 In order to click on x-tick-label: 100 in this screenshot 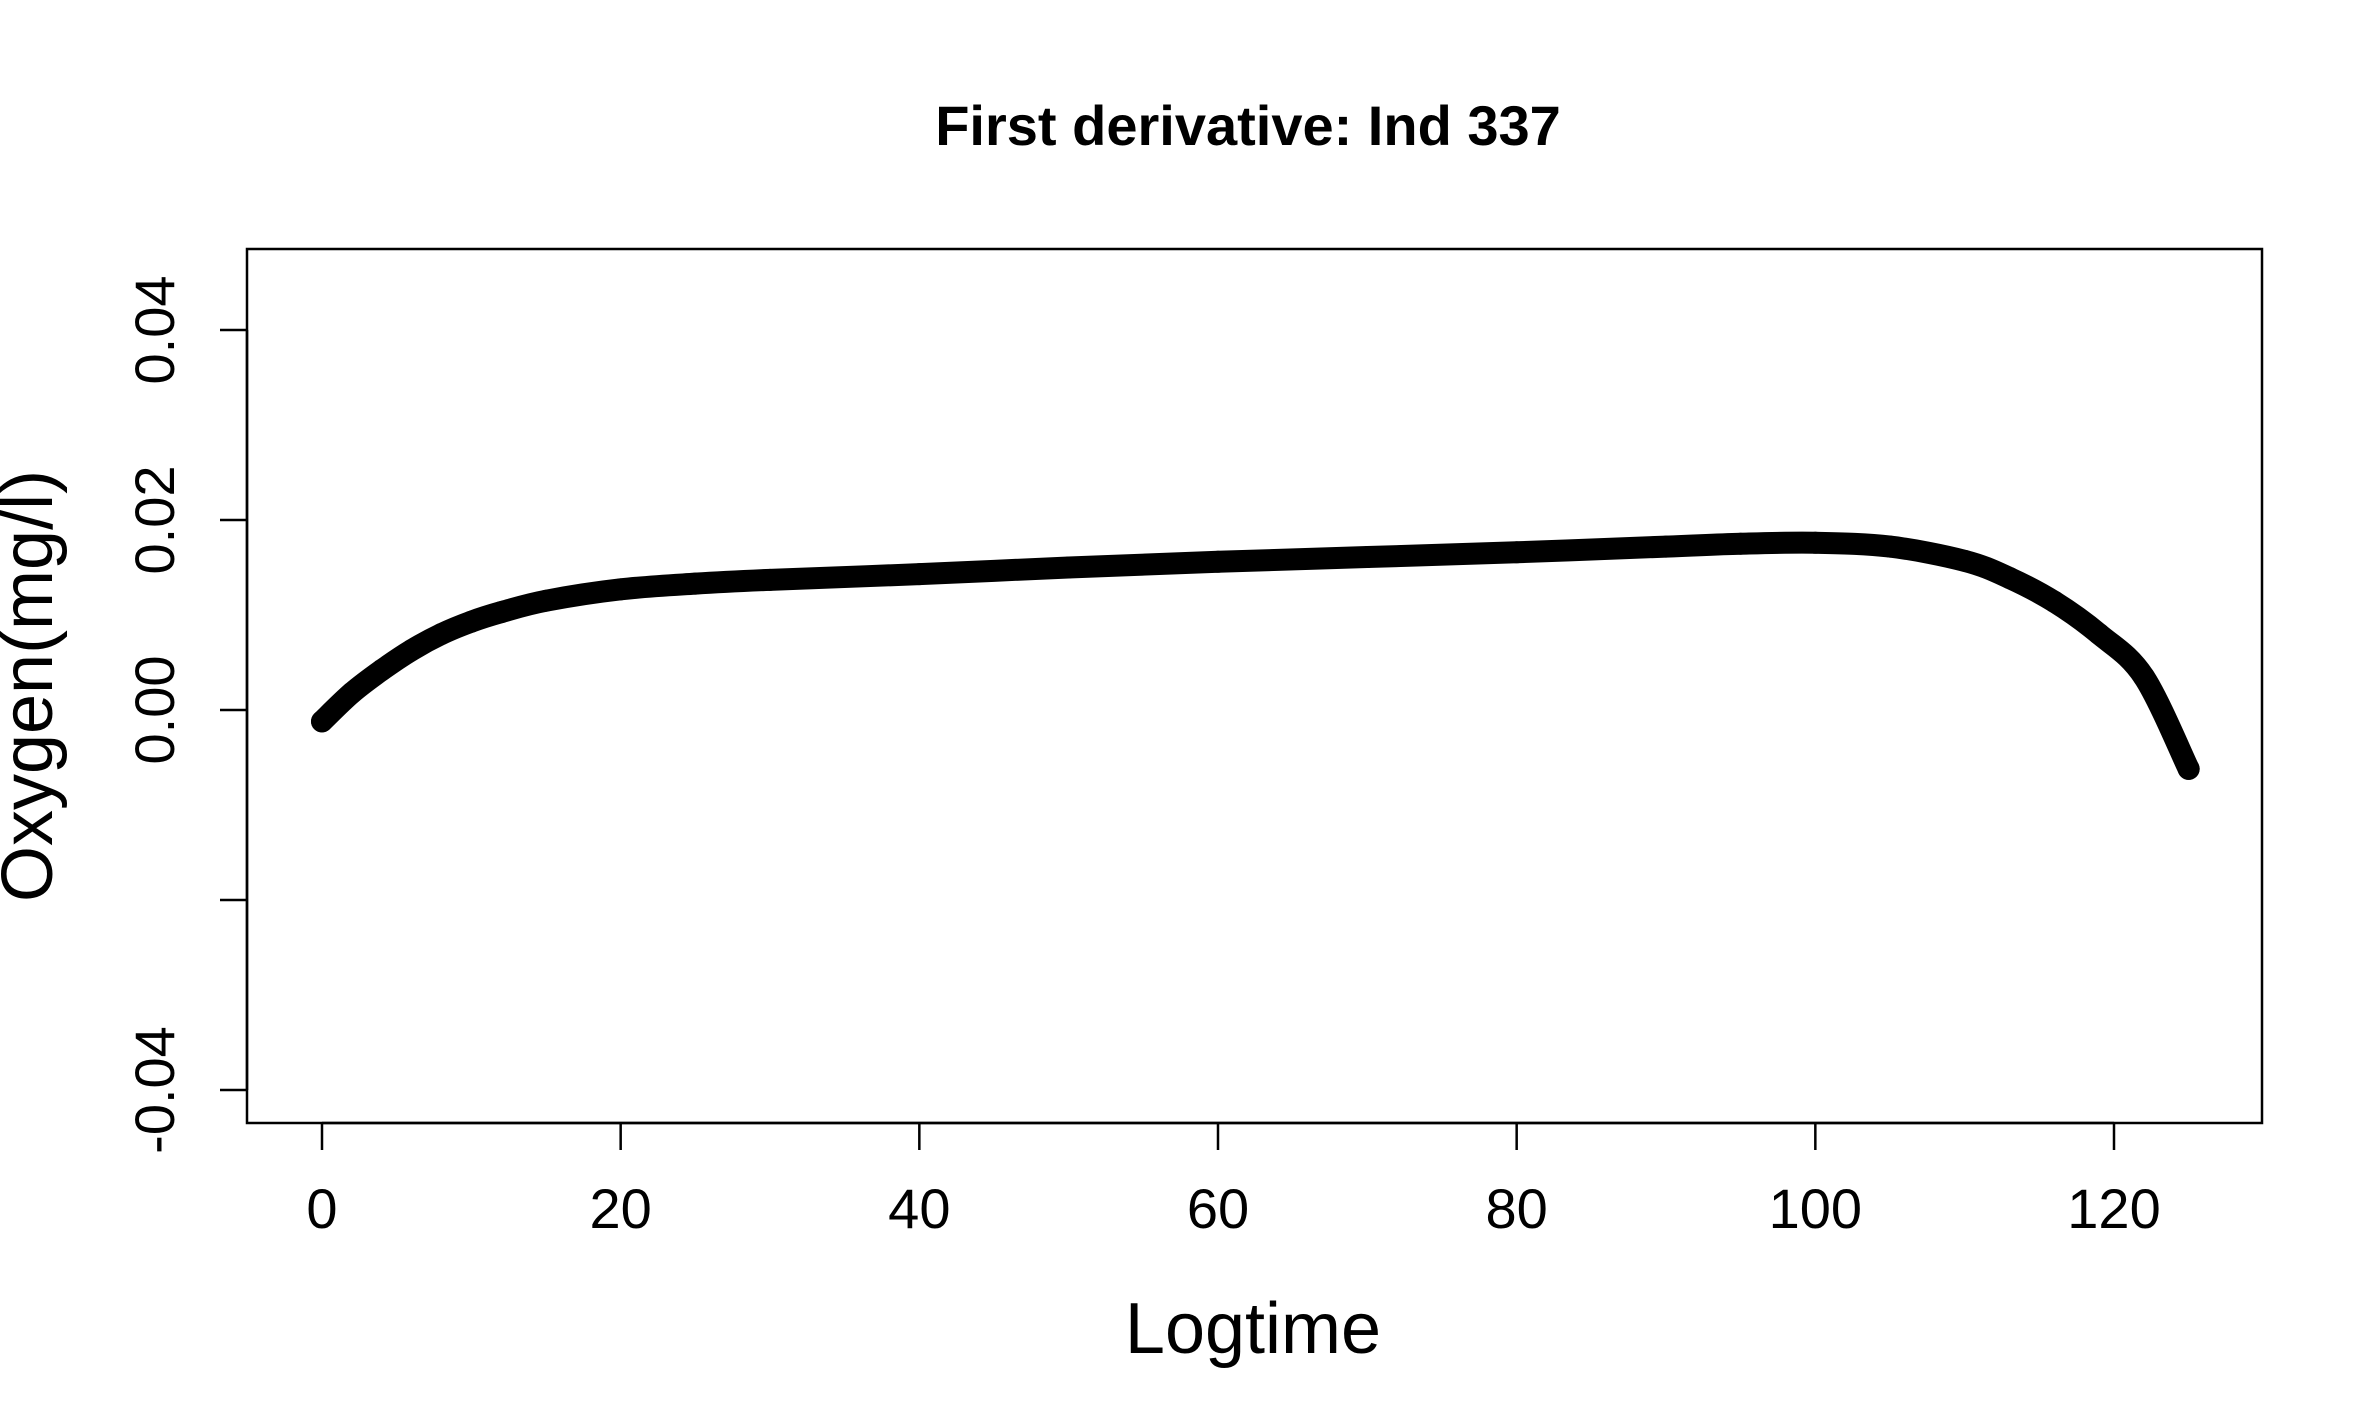, I will do `click(1815, 1208)`.